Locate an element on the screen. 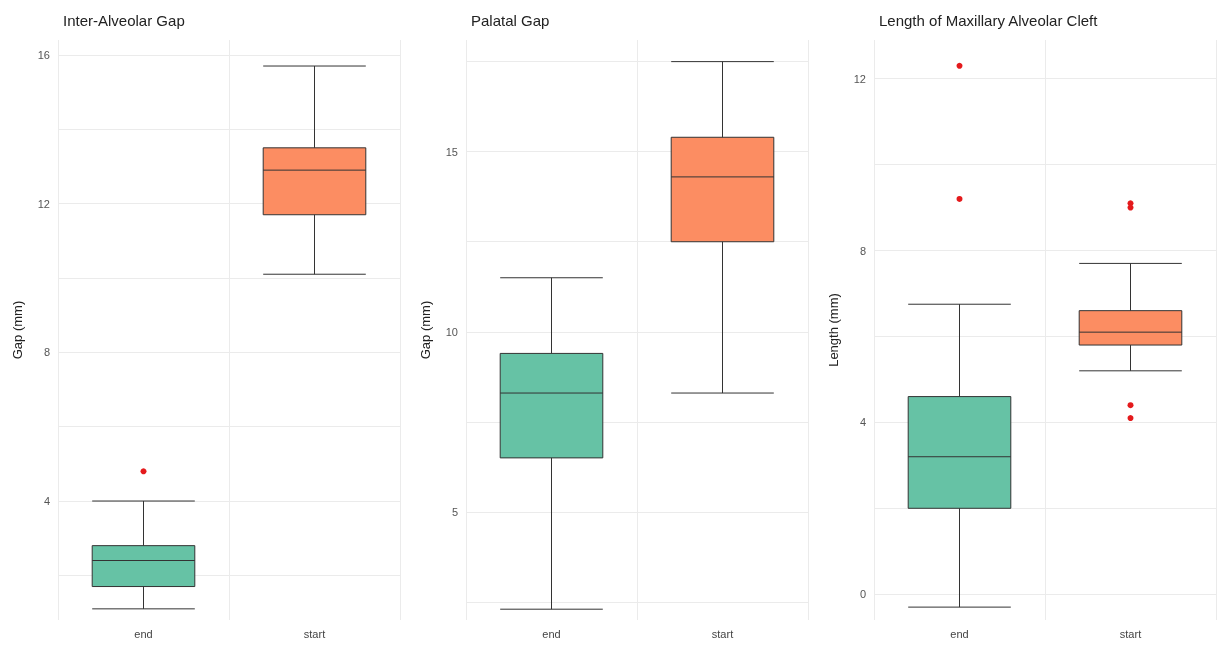  y-tick-label: 16 is located at coordinates (43, 54).